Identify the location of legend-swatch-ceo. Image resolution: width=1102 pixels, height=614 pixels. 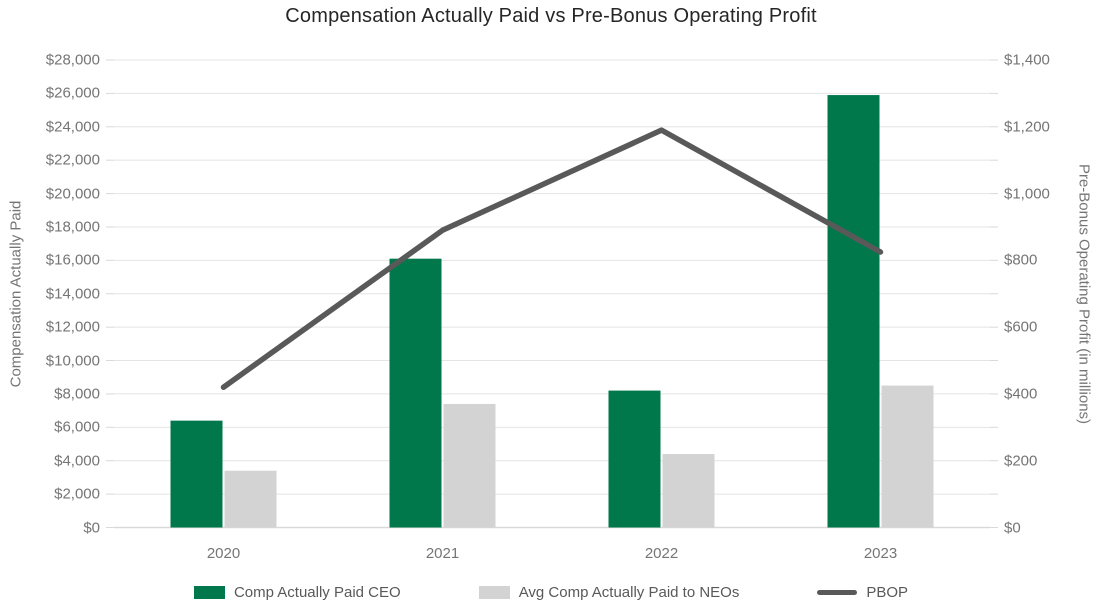
(209, 592).